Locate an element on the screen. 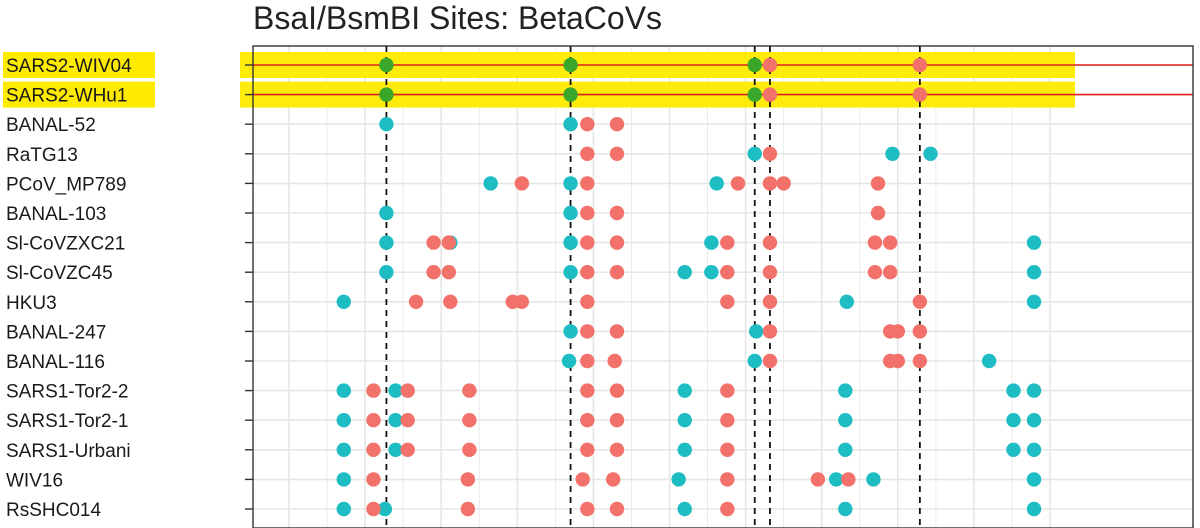  y-tick-label: Sl-CoVZXC21 is located at coordinates (65, 244).